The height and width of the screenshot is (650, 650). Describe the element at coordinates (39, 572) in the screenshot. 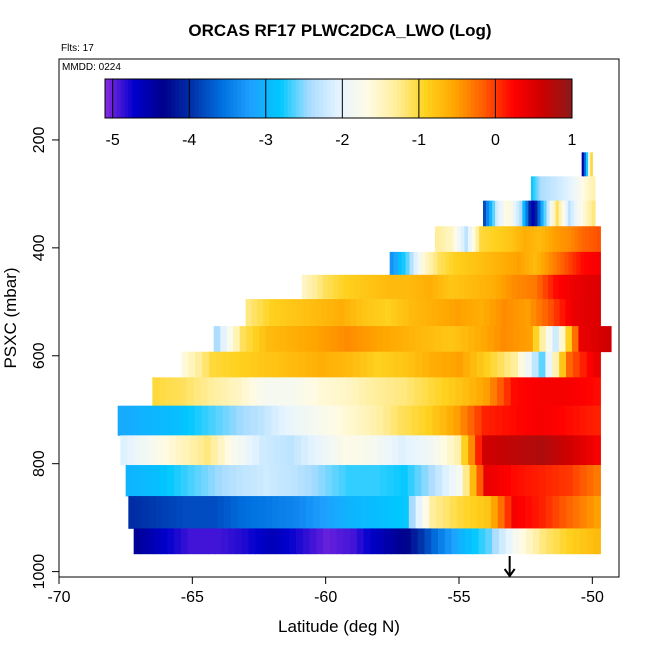

I see `y-tick-label: 1000` at that location.